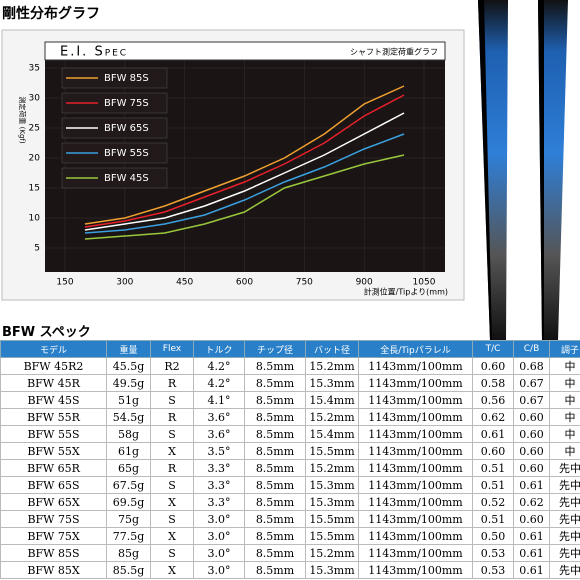 The height and width of the screenshot is (580, 580). Describe the element at coordinates (128, 400) in the screenshot. I see `table-cell: 51g` at that location.